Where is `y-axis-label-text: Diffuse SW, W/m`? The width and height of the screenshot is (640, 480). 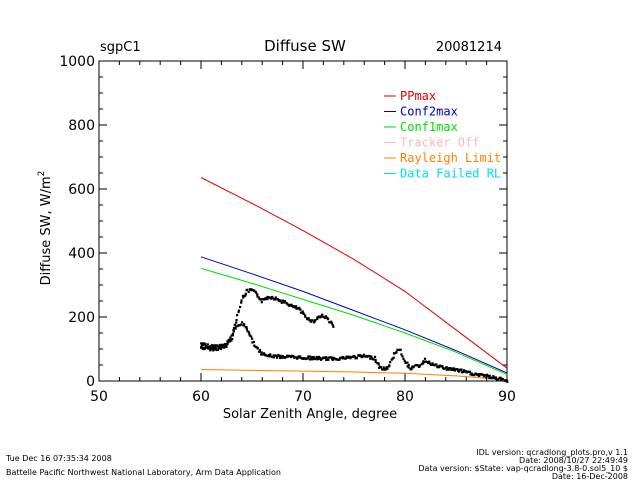 y-axis-label-text: Diffuse SW, W/m is located at coordinates (46, 230).